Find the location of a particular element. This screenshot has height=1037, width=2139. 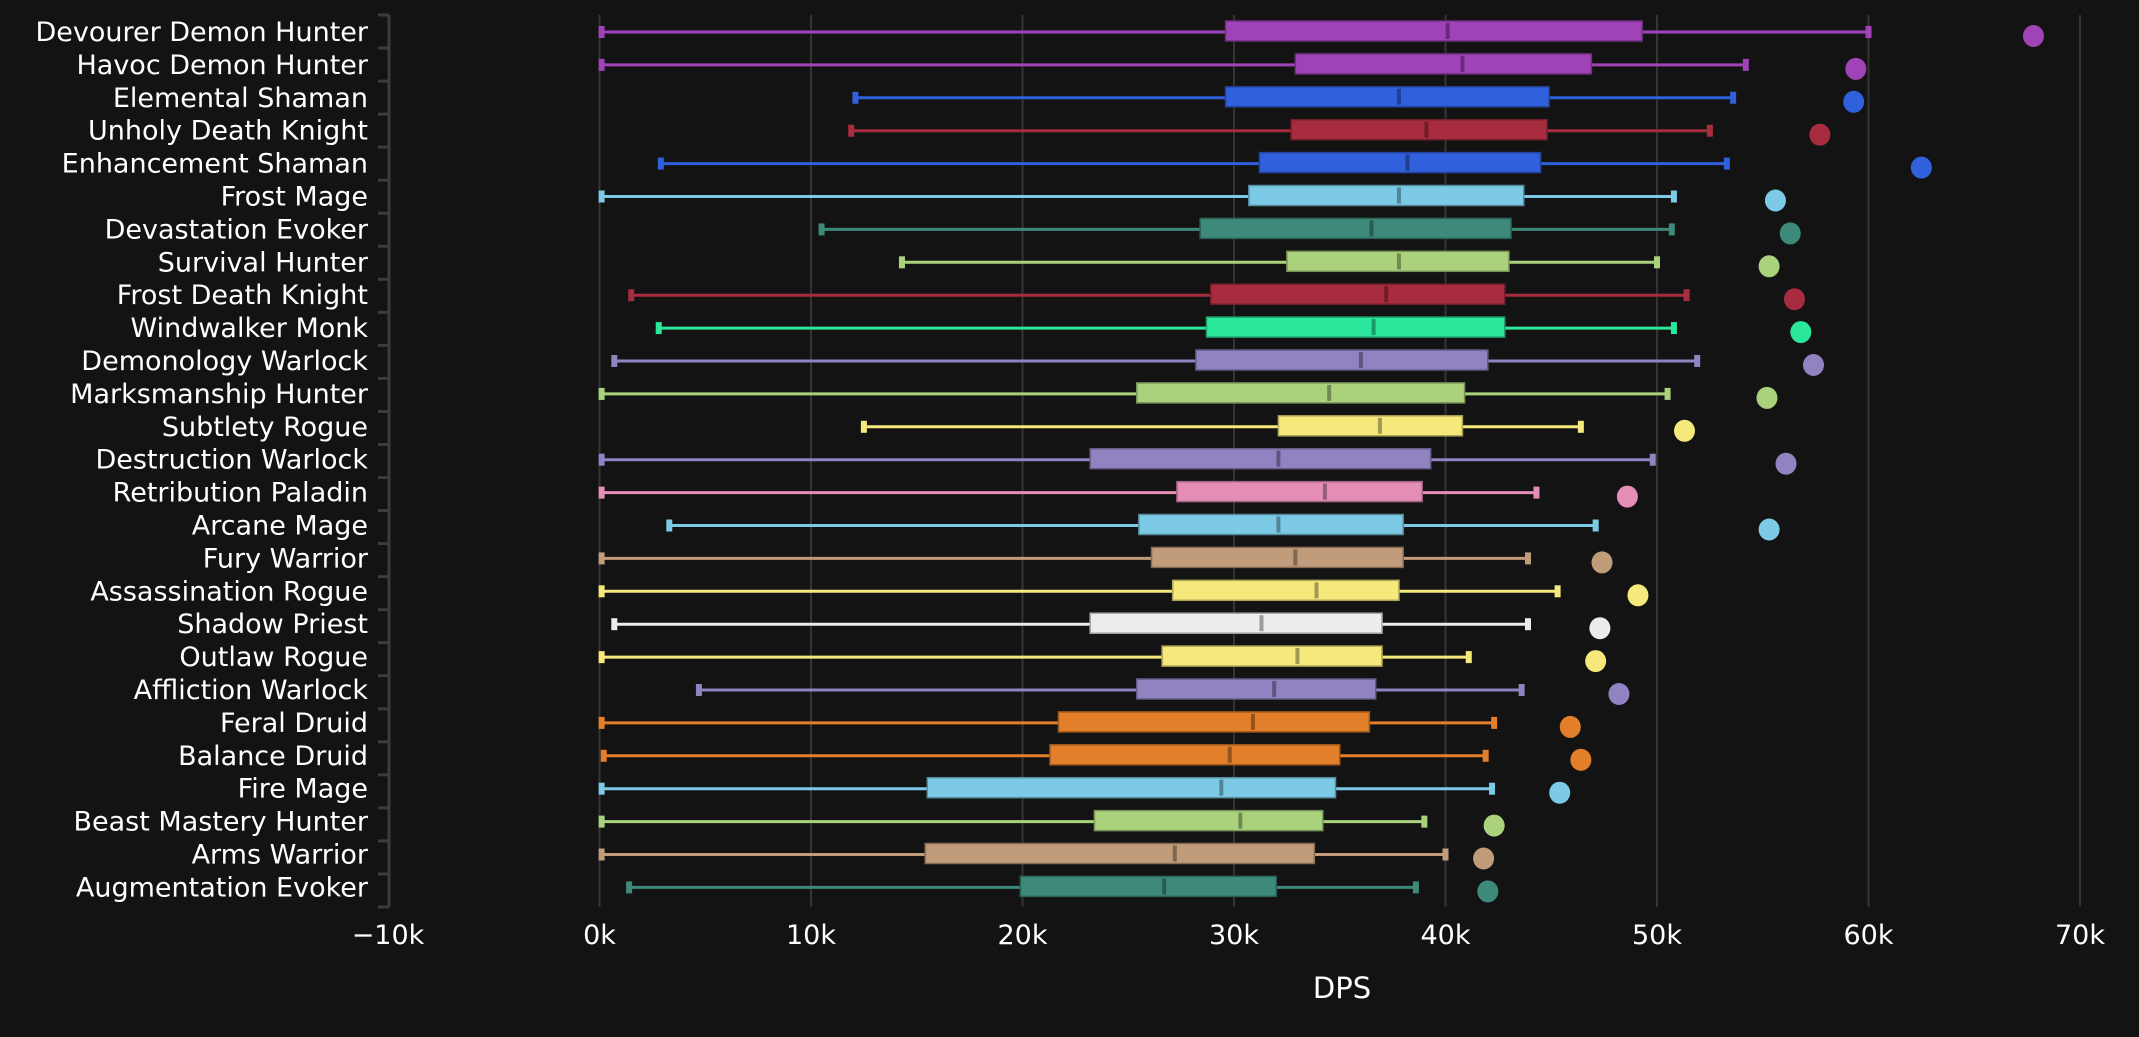

x-tick-label: 40k is located at coordinates (1446, 935).